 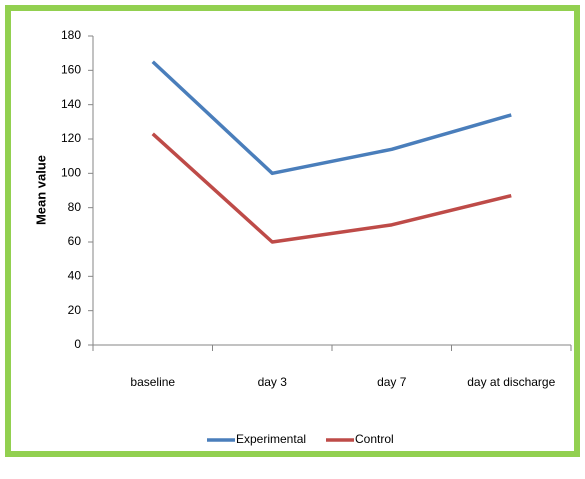 What do you see at coordinates (392, 382) in the screenshot?
I see `x-tick-label: day 7` at bounding box center [392, 382].